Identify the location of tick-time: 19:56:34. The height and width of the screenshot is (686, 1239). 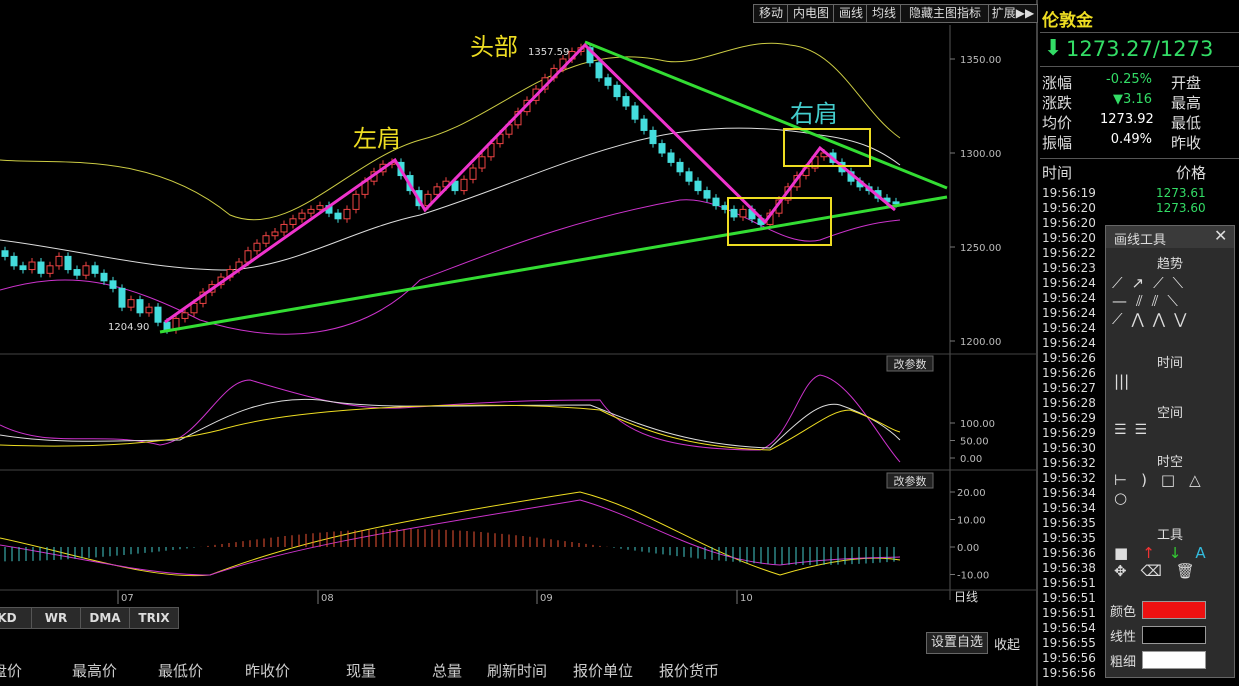
(1069, 508).